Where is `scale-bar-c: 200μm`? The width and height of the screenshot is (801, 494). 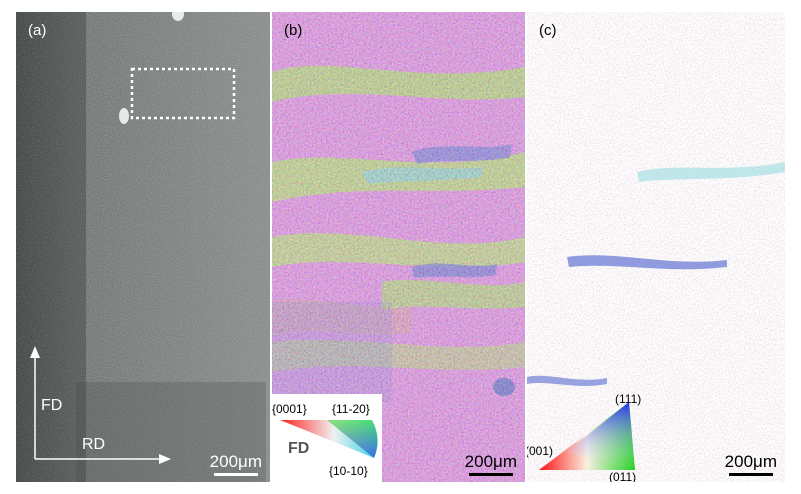 scale-bar-c: 200μm is located at coordinates (751, 464).